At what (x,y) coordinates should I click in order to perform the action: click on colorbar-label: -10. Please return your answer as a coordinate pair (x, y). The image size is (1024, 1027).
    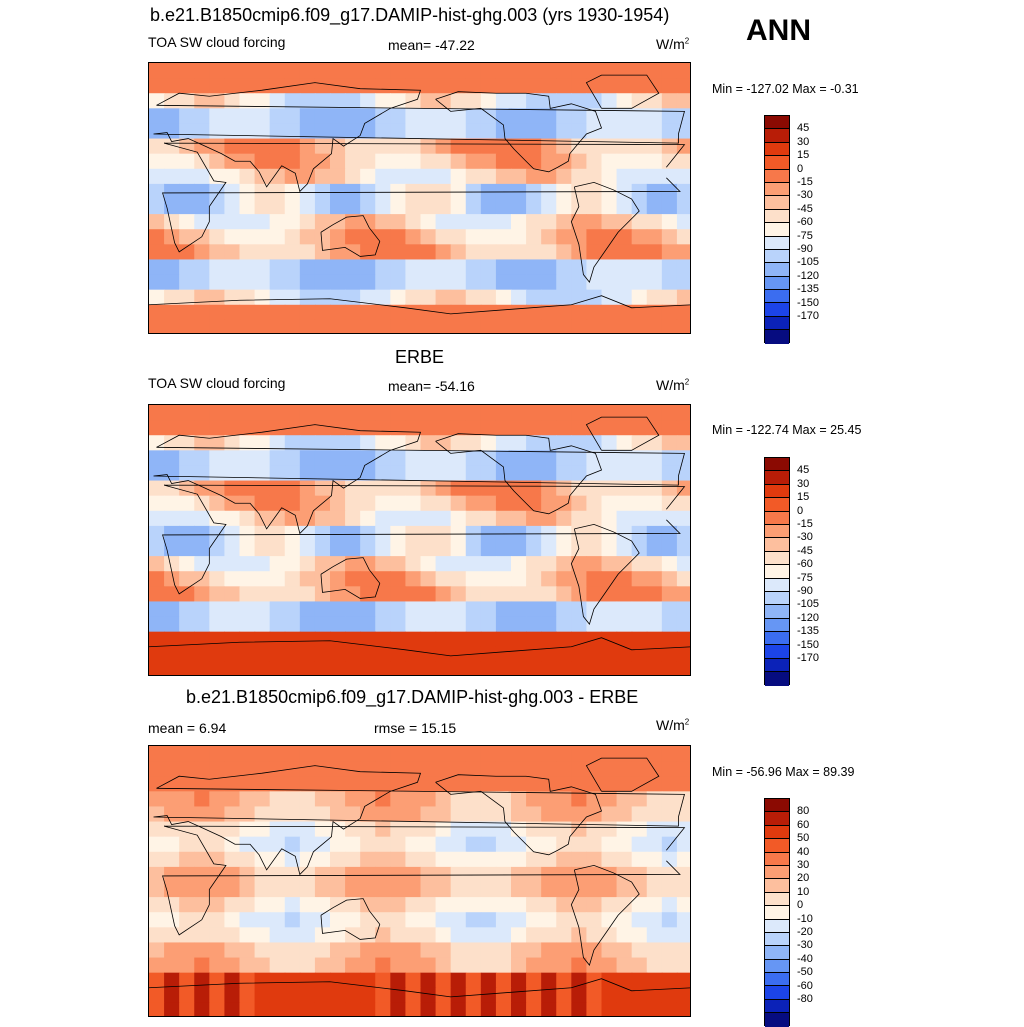
    Looking at the image, I should click on (805, 918).